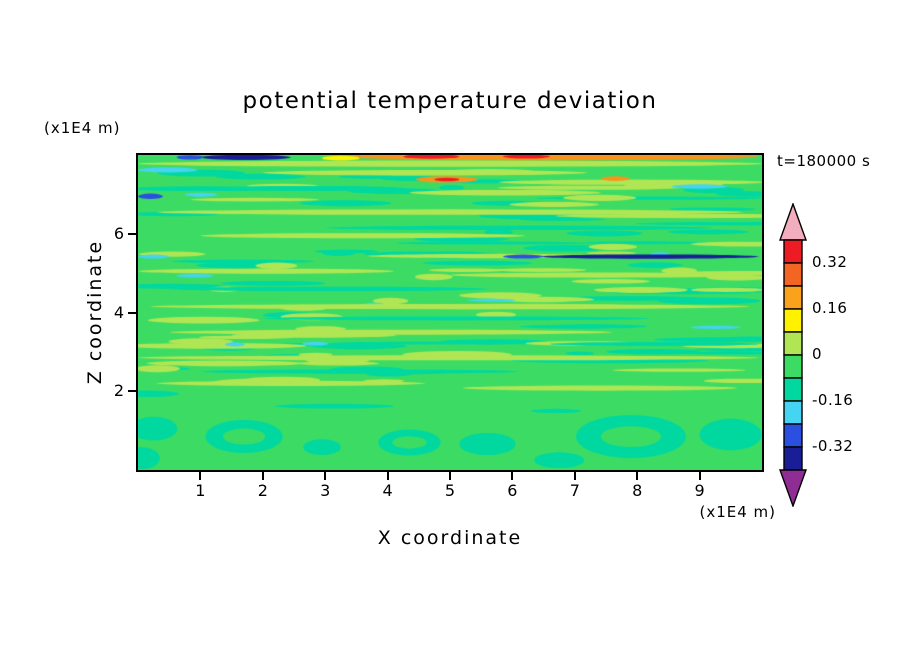 Image resolution: width=904 pixels, height=654 pixels. I want to click on chart-title: potential temperature deviation, so click(450, 101).